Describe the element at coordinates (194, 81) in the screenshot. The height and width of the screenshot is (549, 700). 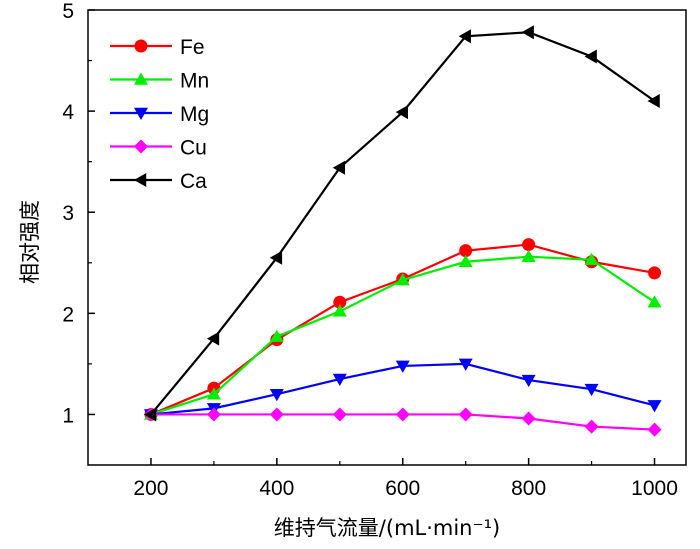
I see `legend-label-mn: Mn` at that location.